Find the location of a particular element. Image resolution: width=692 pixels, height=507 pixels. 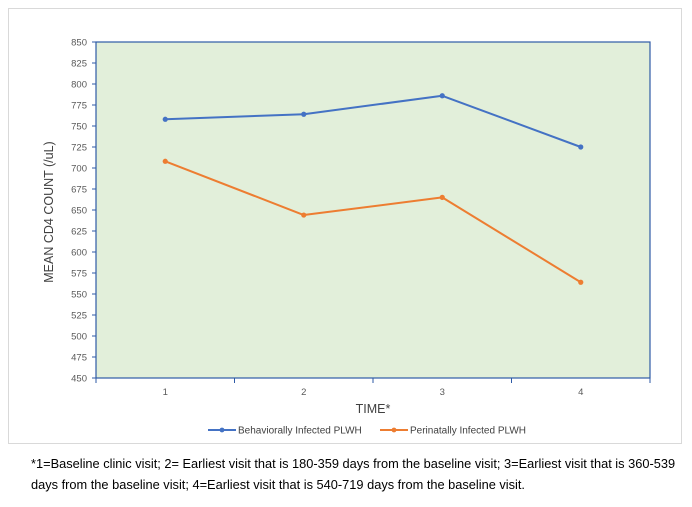

y-tick-label: 700 is located at coordinates (79, 169).